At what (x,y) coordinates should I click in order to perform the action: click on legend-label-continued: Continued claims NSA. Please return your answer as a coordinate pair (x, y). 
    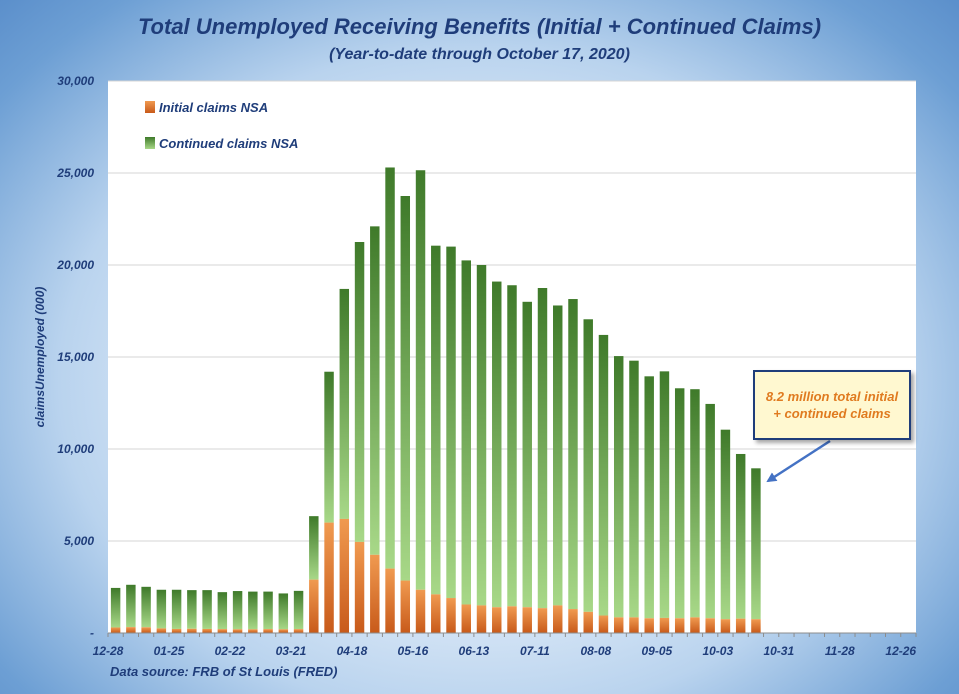
    Looking at the image, I should click on (228, 143).